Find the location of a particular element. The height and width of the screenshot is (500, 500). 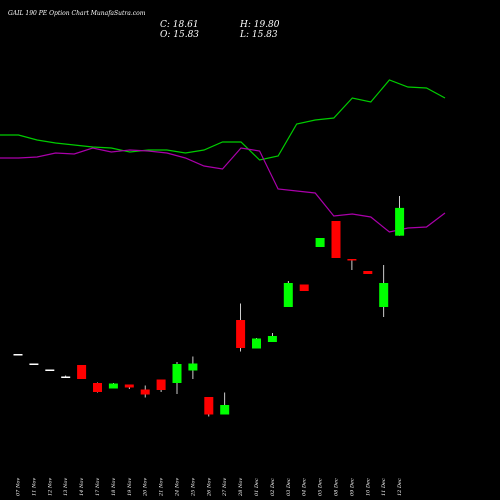

x-tick-label: 05 Dec is located at coordinates (321, 487).